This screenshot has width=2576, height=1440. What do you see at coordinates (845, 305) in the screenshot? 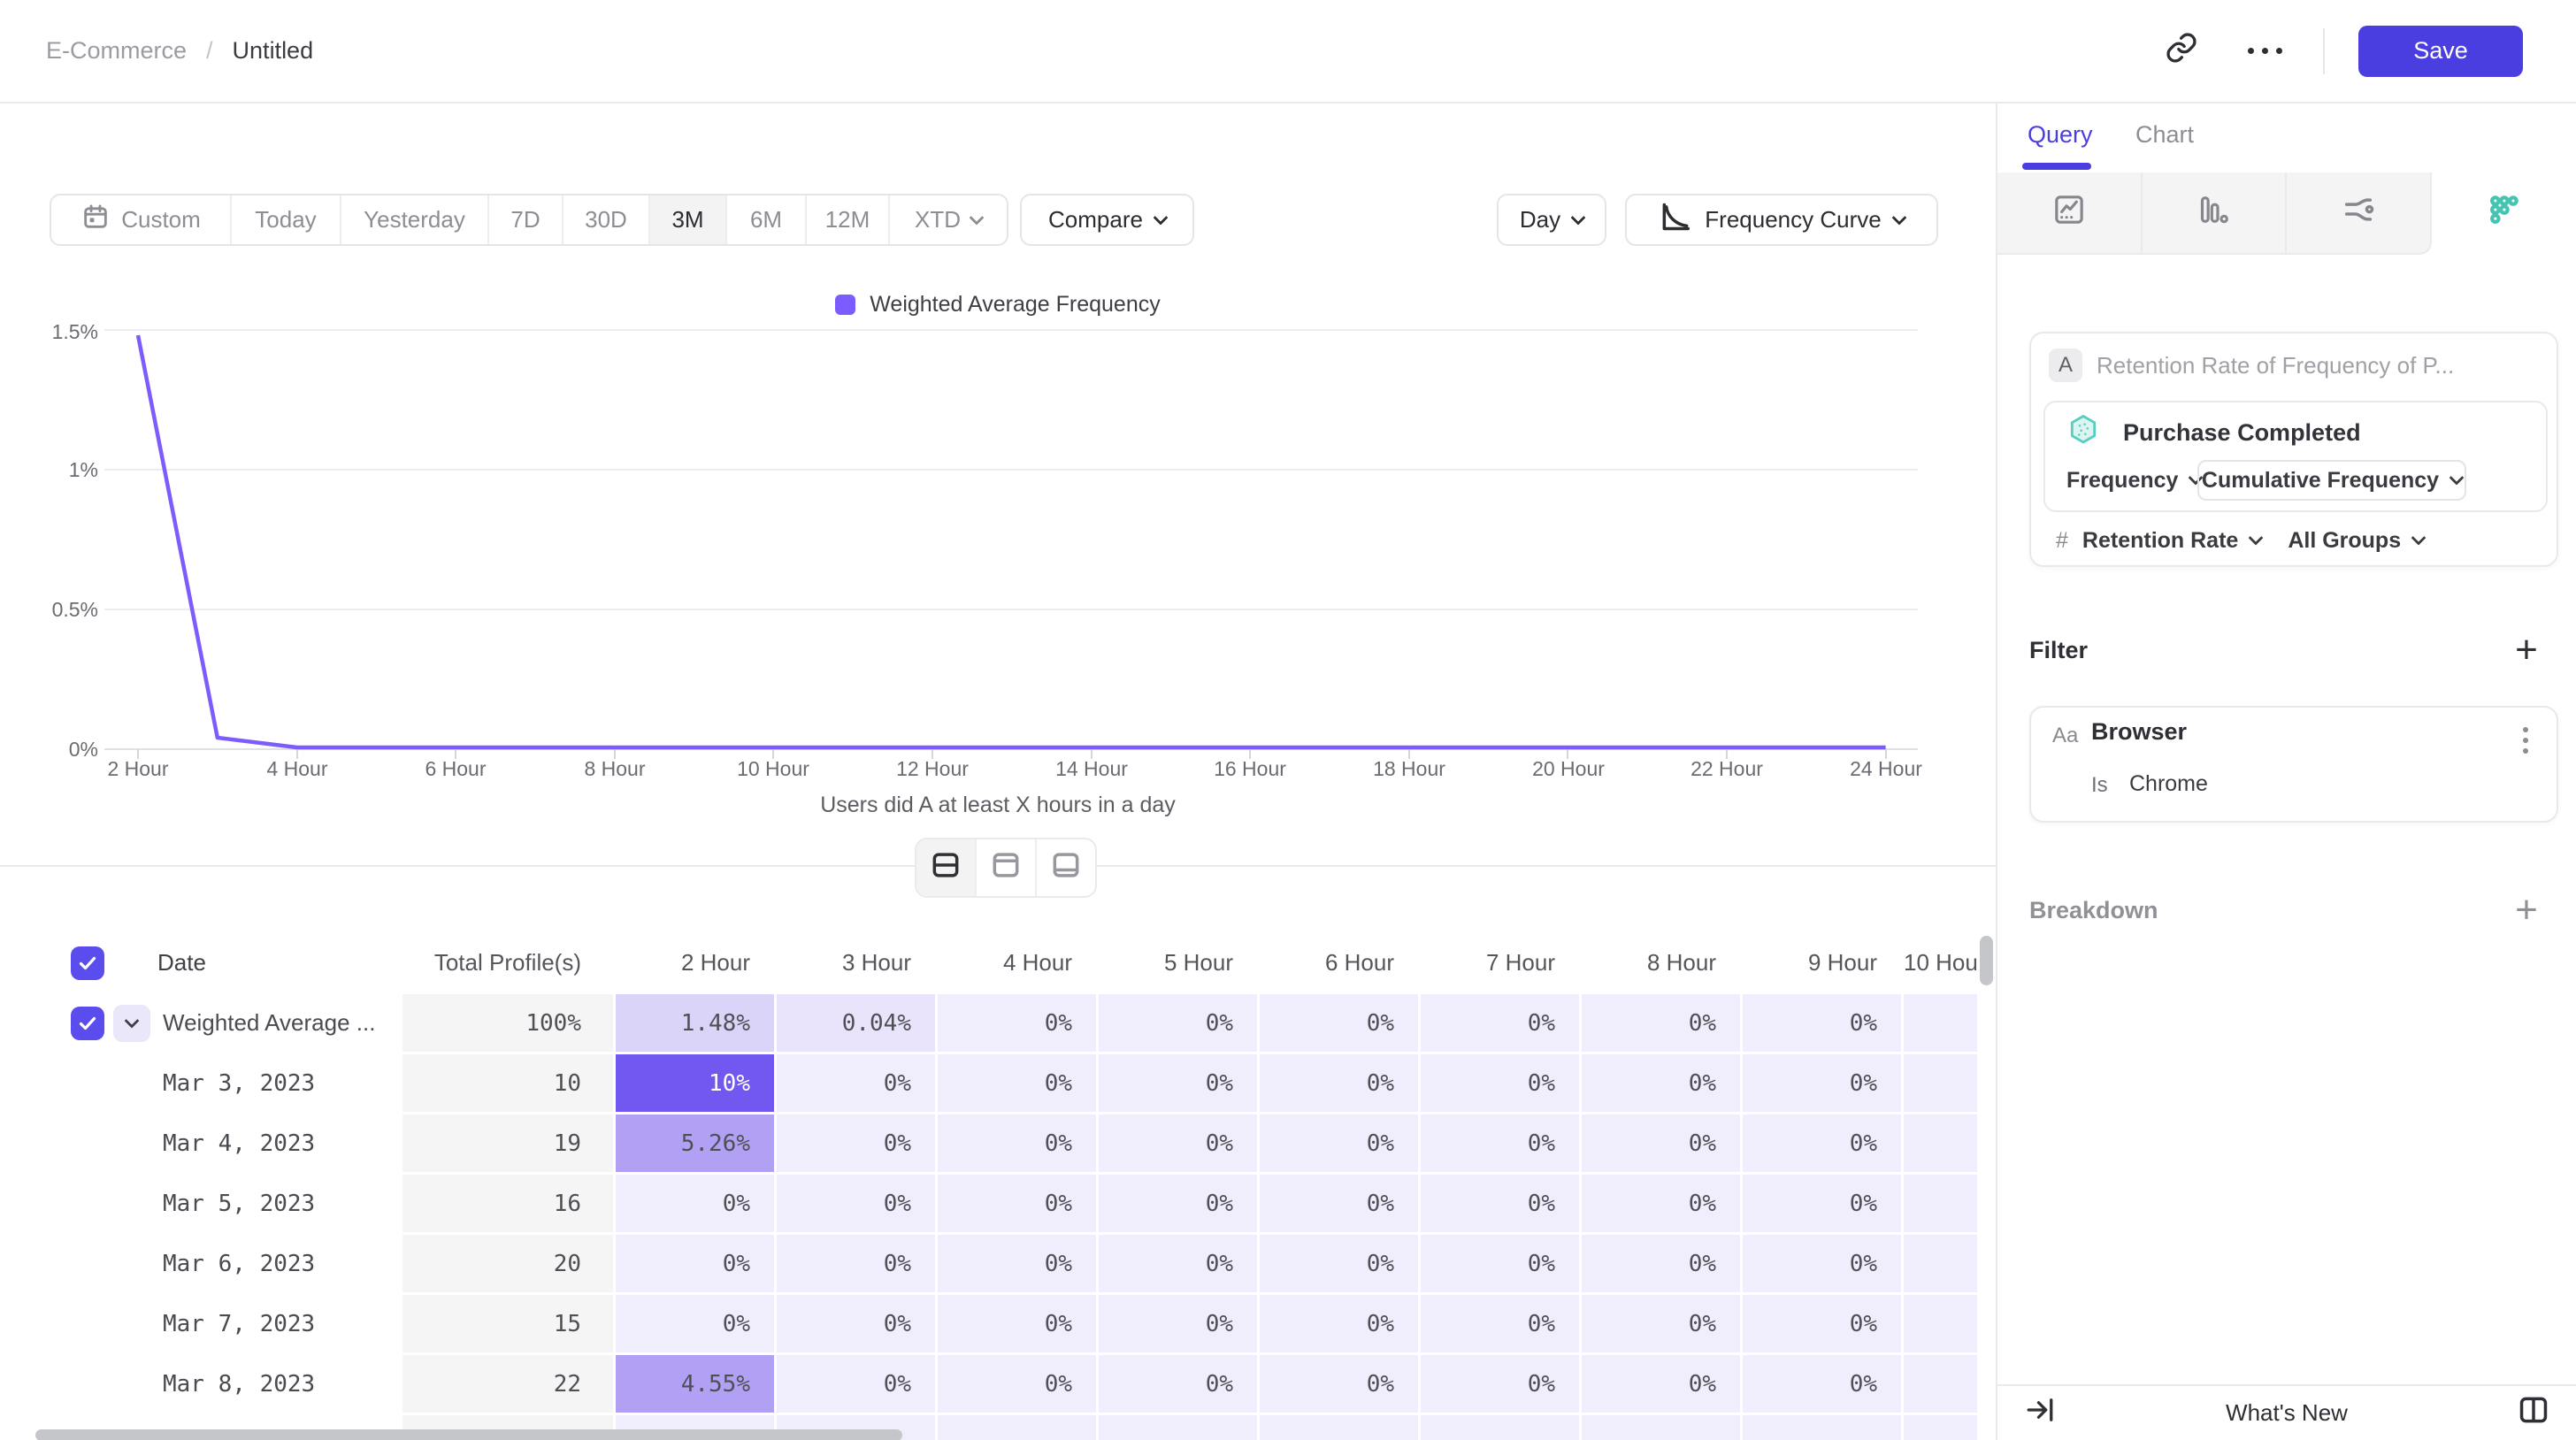
I see `legend-swatch` at bounding box center [845, 305].